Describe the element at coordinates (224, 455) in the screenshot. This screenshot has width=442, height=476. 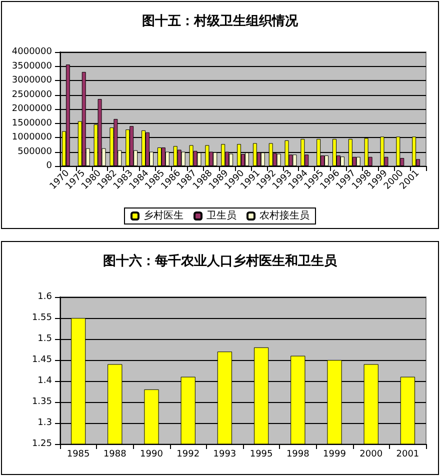
I see `x-tick-label: 1993` at that location.